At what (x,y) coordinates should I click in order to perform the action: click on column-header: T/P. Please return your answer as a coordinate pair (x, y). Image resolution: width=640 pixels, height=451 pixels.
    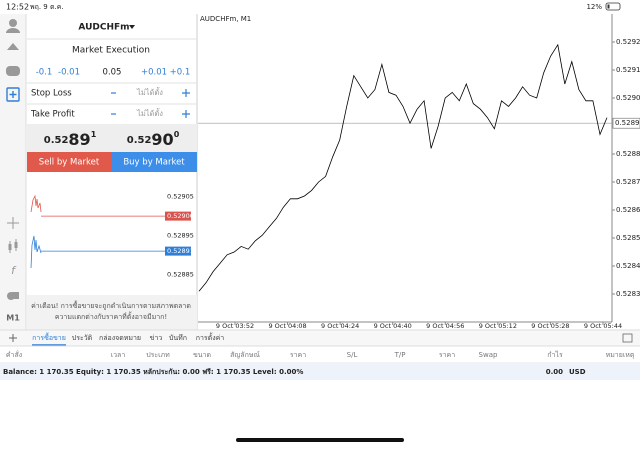
    Looking at the image, I should click on (400, 355).